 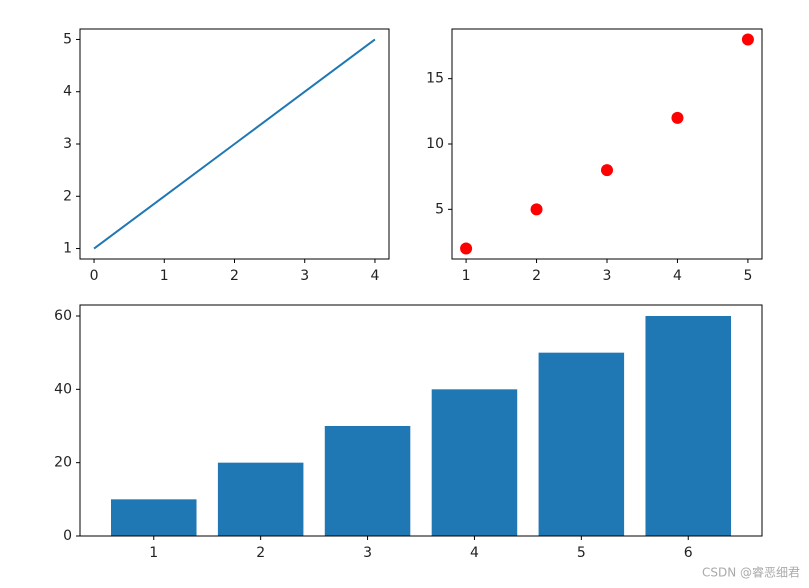 What do you see at coordinates (67, 92) in the screenshot?
I see `y-tick-label: 4` at bounding box center [67, 92].